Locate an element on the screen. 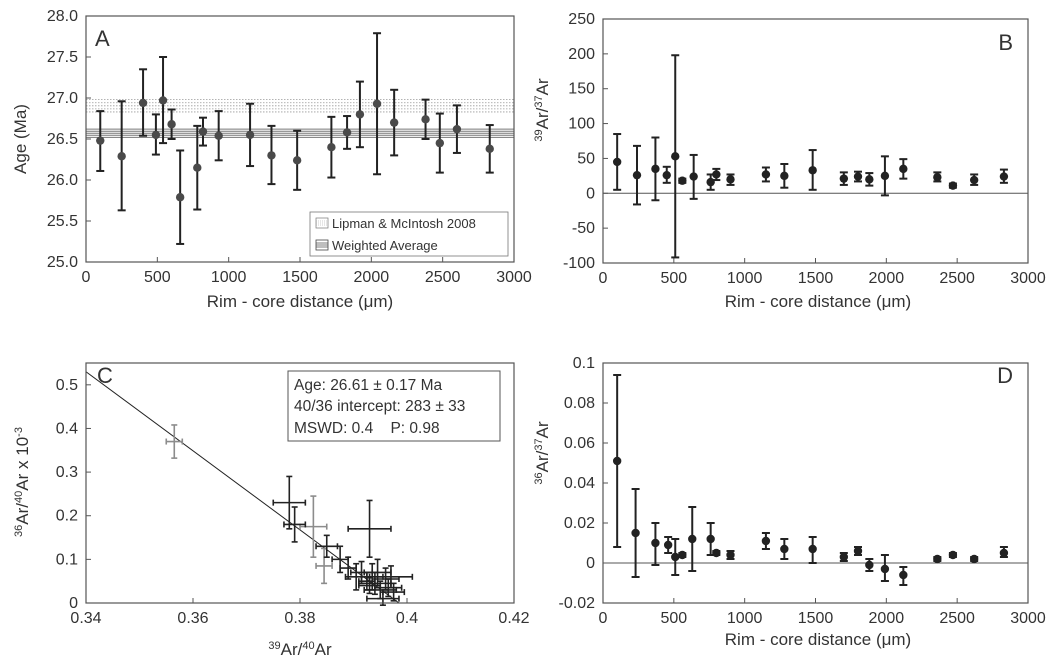  y-tick-label: -100 is located at coordinates (579, 263).